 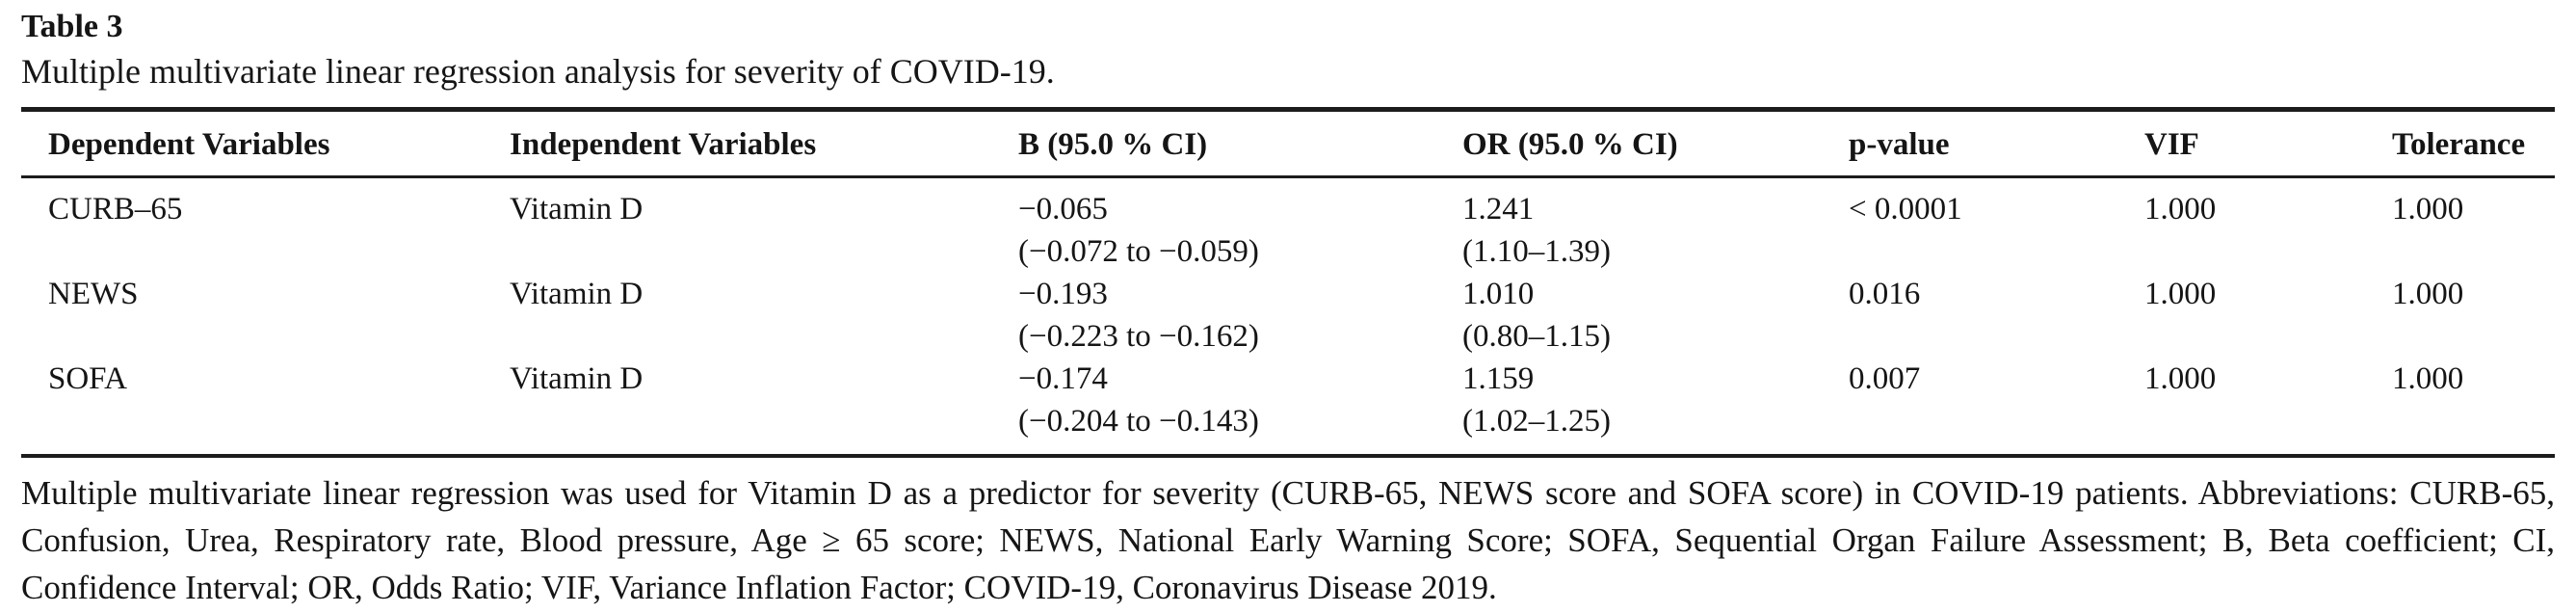 What do you see at coordinates (1499, 294) in the screenshot?
I see `or-value: 1.010` at bounding box center [1499, 294].